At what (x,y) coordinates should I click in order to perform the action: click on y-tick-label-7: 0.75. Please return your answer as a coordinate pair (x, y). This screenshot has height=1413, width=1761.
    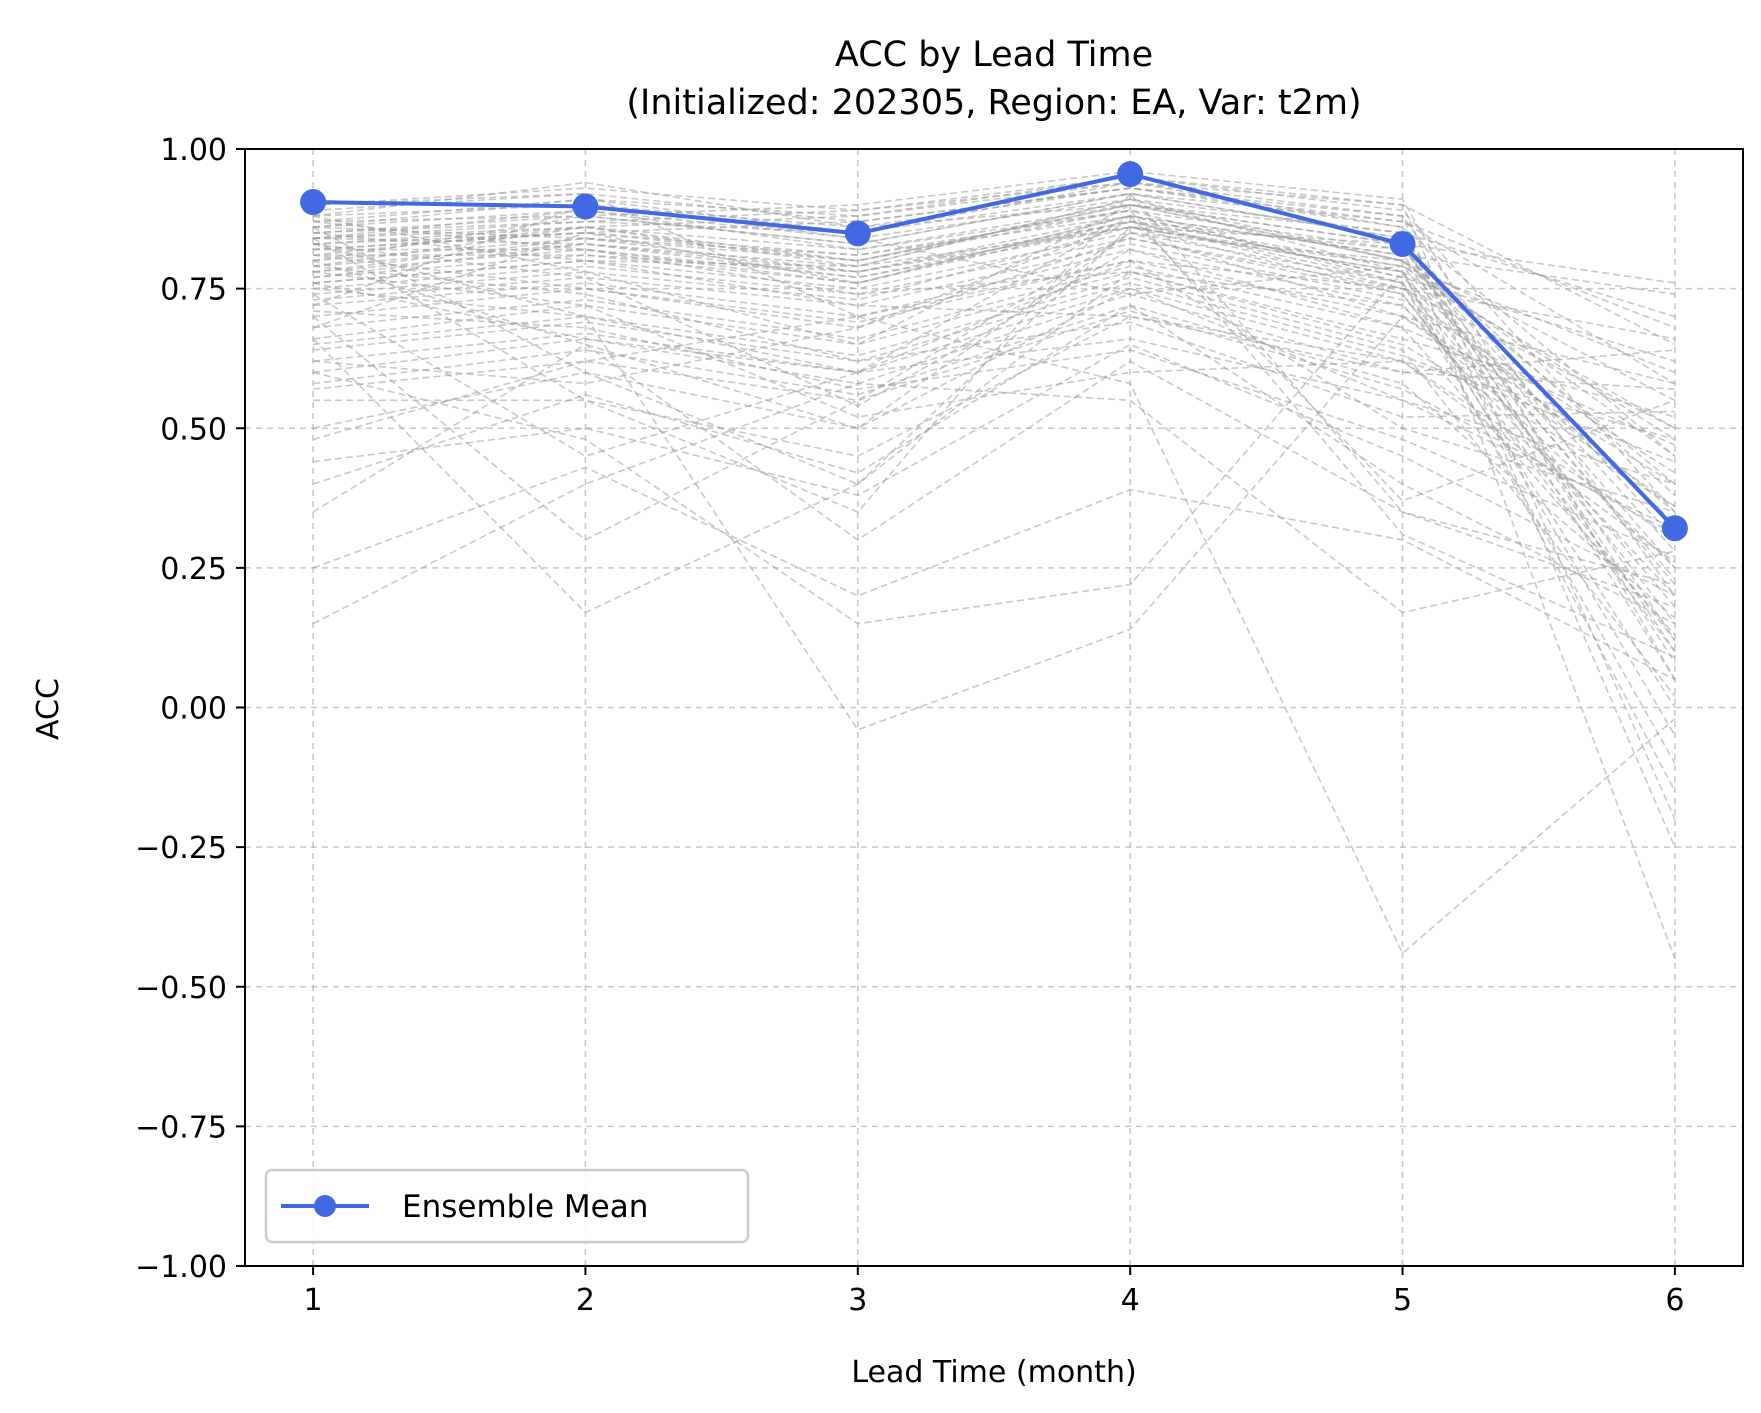
    Looking at the image, I should click on (193, 290).